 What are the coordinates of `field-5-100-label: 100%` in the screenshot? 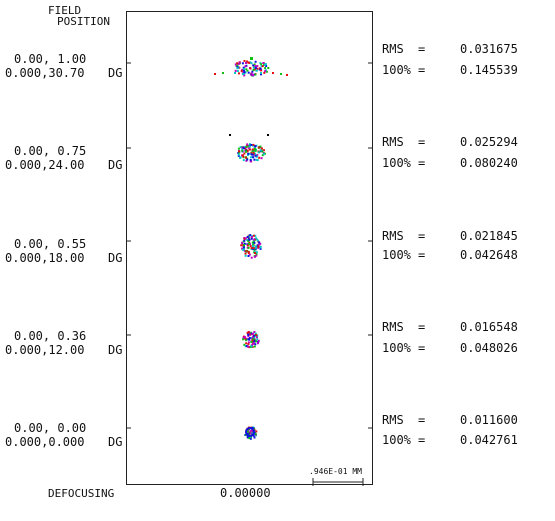 It's located at (396, 440).